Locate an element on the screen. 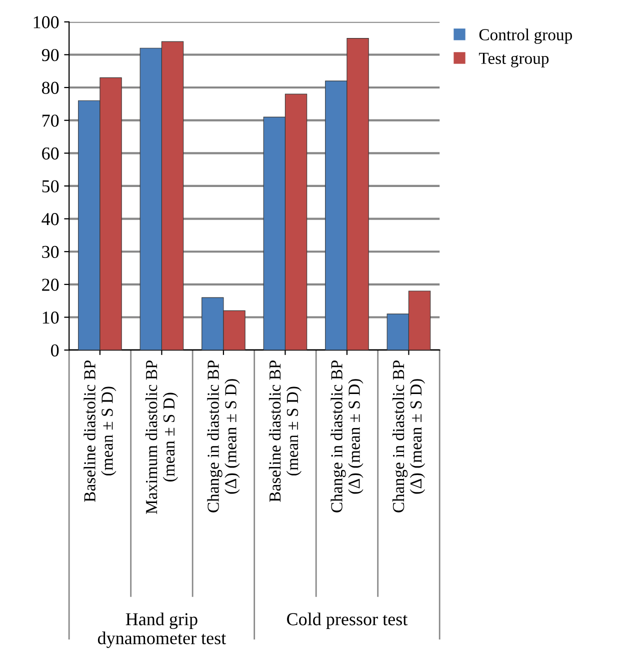 The height and width of the screenshot is (663, 628). y-tick-label: 80 is located at coordinates (50, 88).